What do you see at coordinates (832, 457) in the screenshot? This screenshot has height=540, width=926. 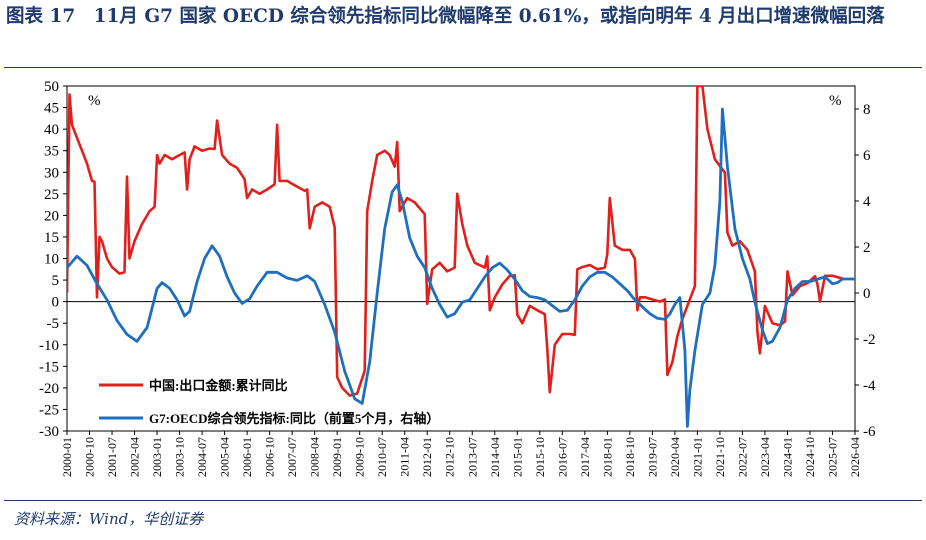 I see `x-tick-label: 2025-07` at bounding box center [832, 457].